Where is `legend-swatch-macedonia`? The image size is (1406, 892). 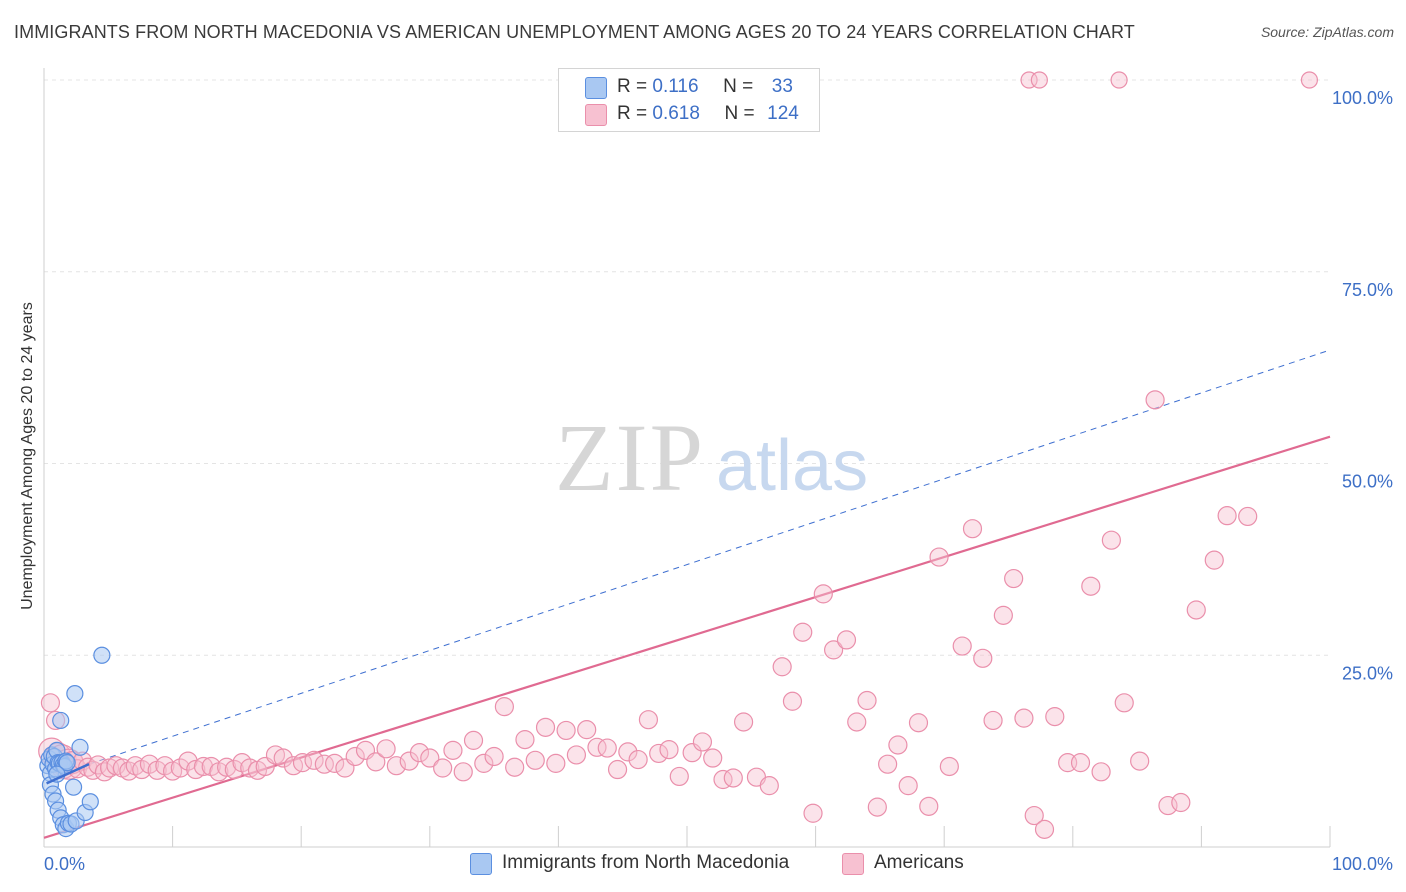
legend-swatch-macedonia is located at coordinates (596, 88).